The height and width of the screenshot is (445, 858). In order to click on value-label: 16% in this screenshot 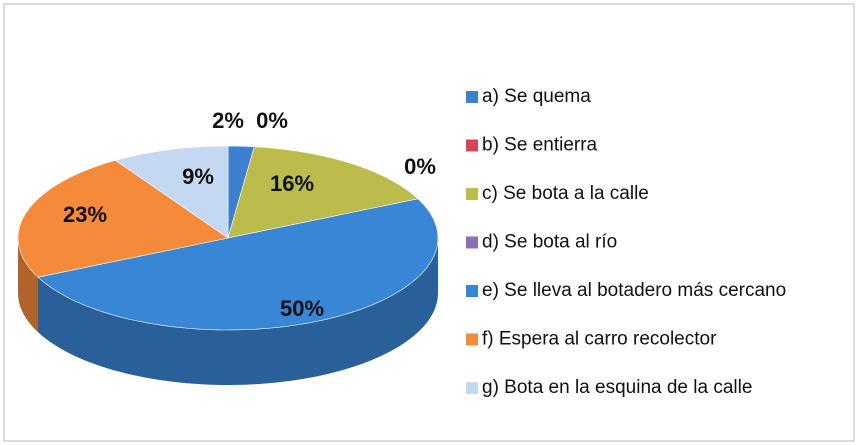, I will do `click(292, 183)`.